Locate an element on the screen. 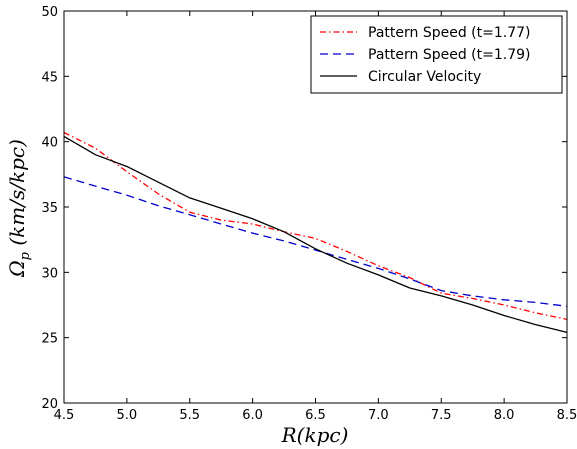 This screenshot has width=577, height=449. legend-label: Circular Velocity is located at coordinates (424, 77).